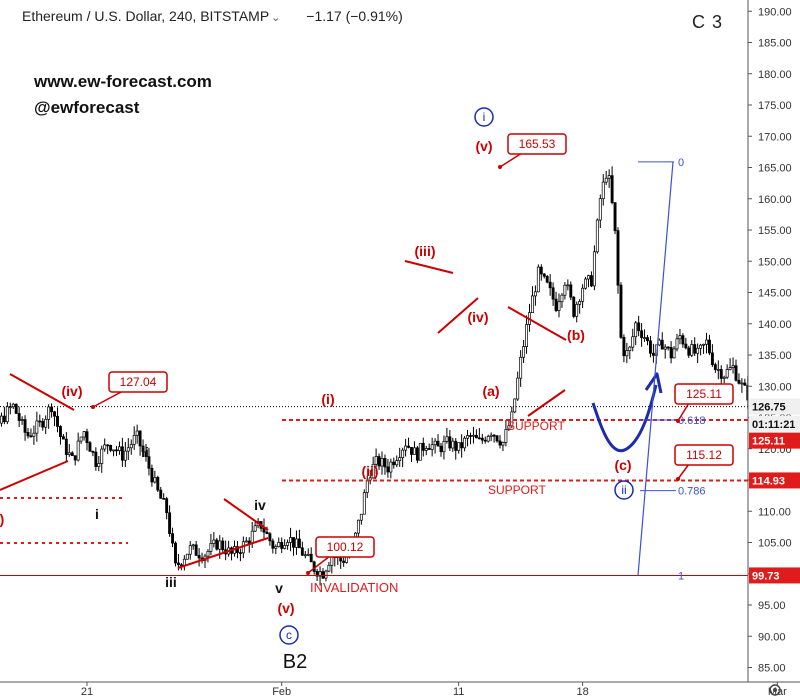  What do you see at coordinates (775, 544) in the screenshot?
I see `price-tick-label: 105.00` at bounding box center [775, 544].